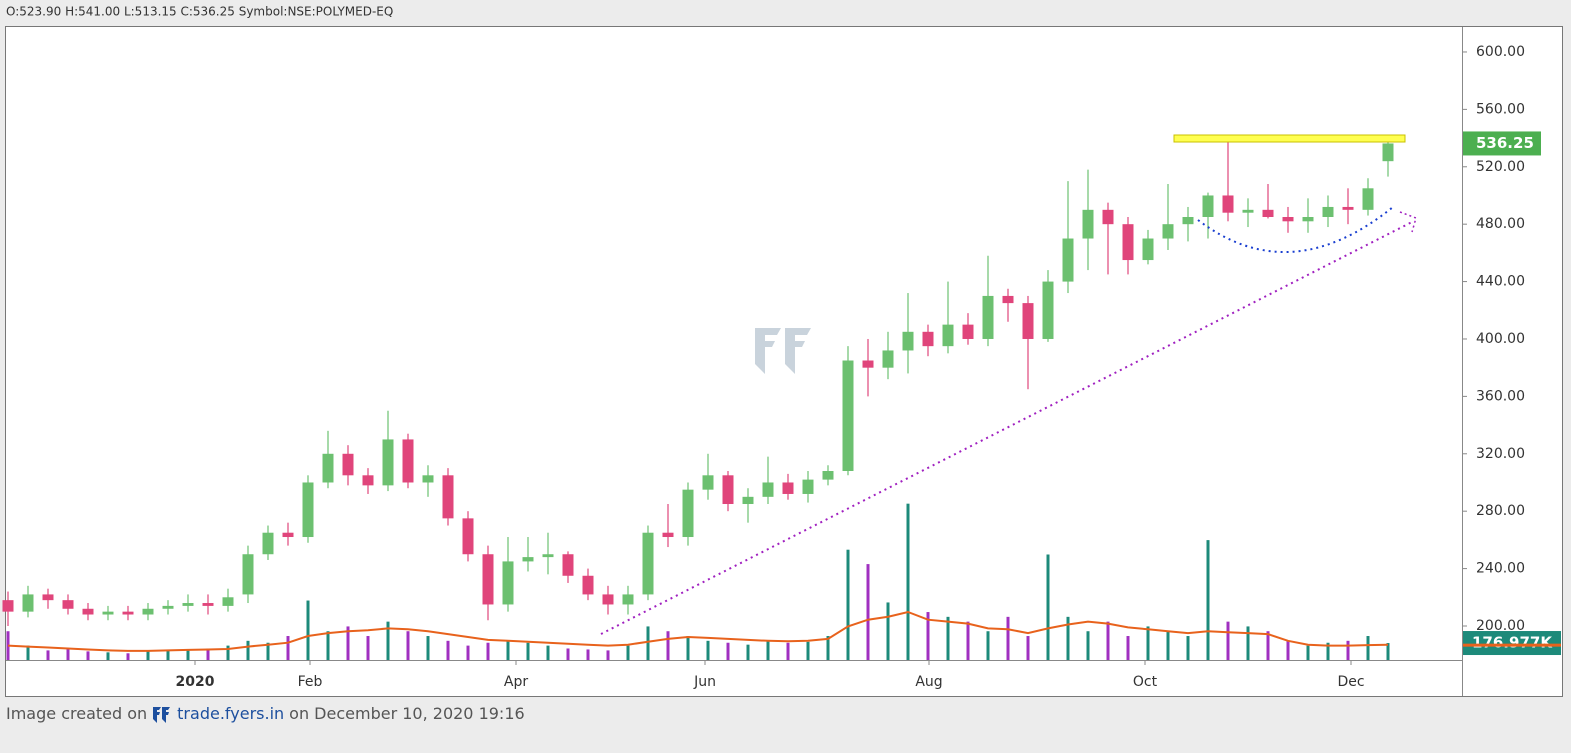 Image resolution: width=1571 pixels, height=753 pixels. I want to click on x-tick-label: 2020, so click(195, 682).